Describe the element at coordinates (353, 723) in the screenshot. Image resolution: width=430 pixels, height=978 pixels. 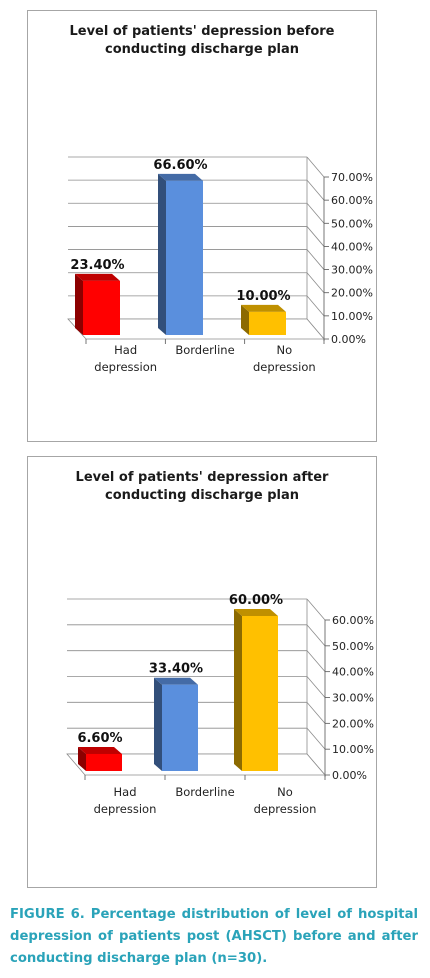
I see `ytick-label-after-2: 20.00%` at that location.